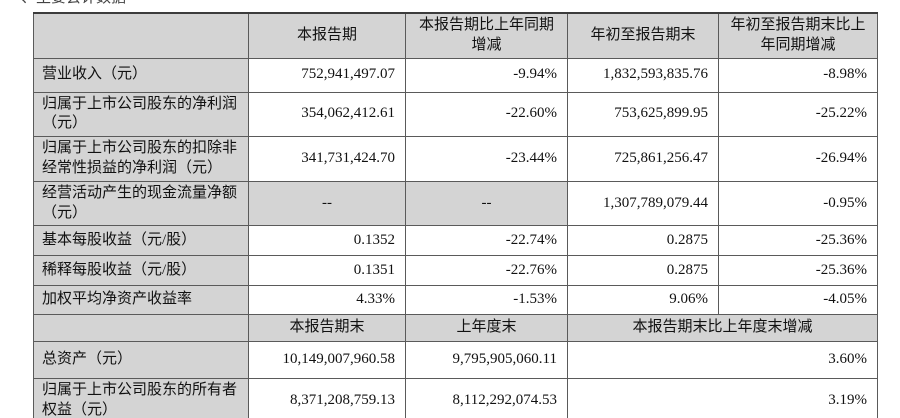  What do you see at coordinates (486, 203) in the screenshot?
I see `cell-current-change: --` at bounding box center [486, 203].